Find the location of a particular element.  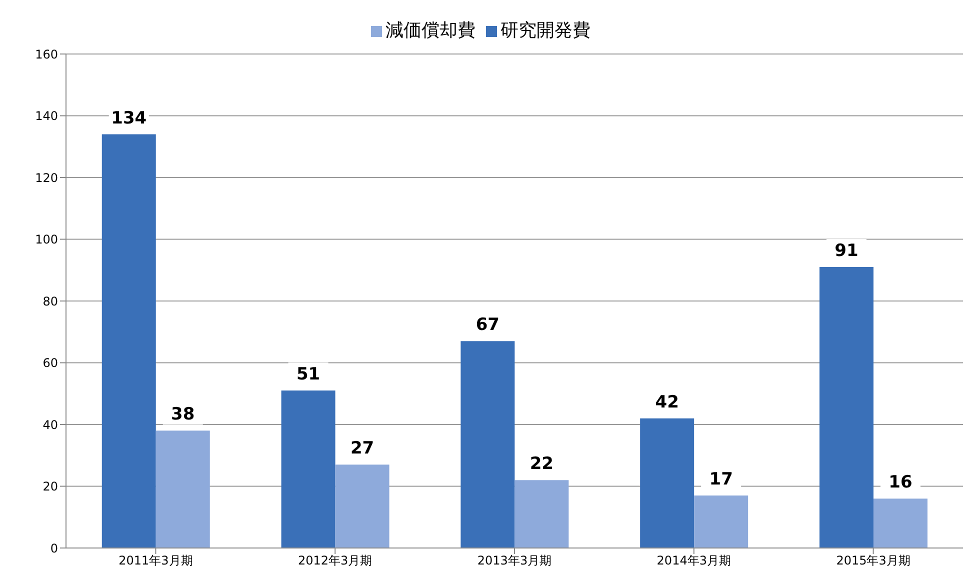

data-label: 22 is located at coordinates (542, 464).